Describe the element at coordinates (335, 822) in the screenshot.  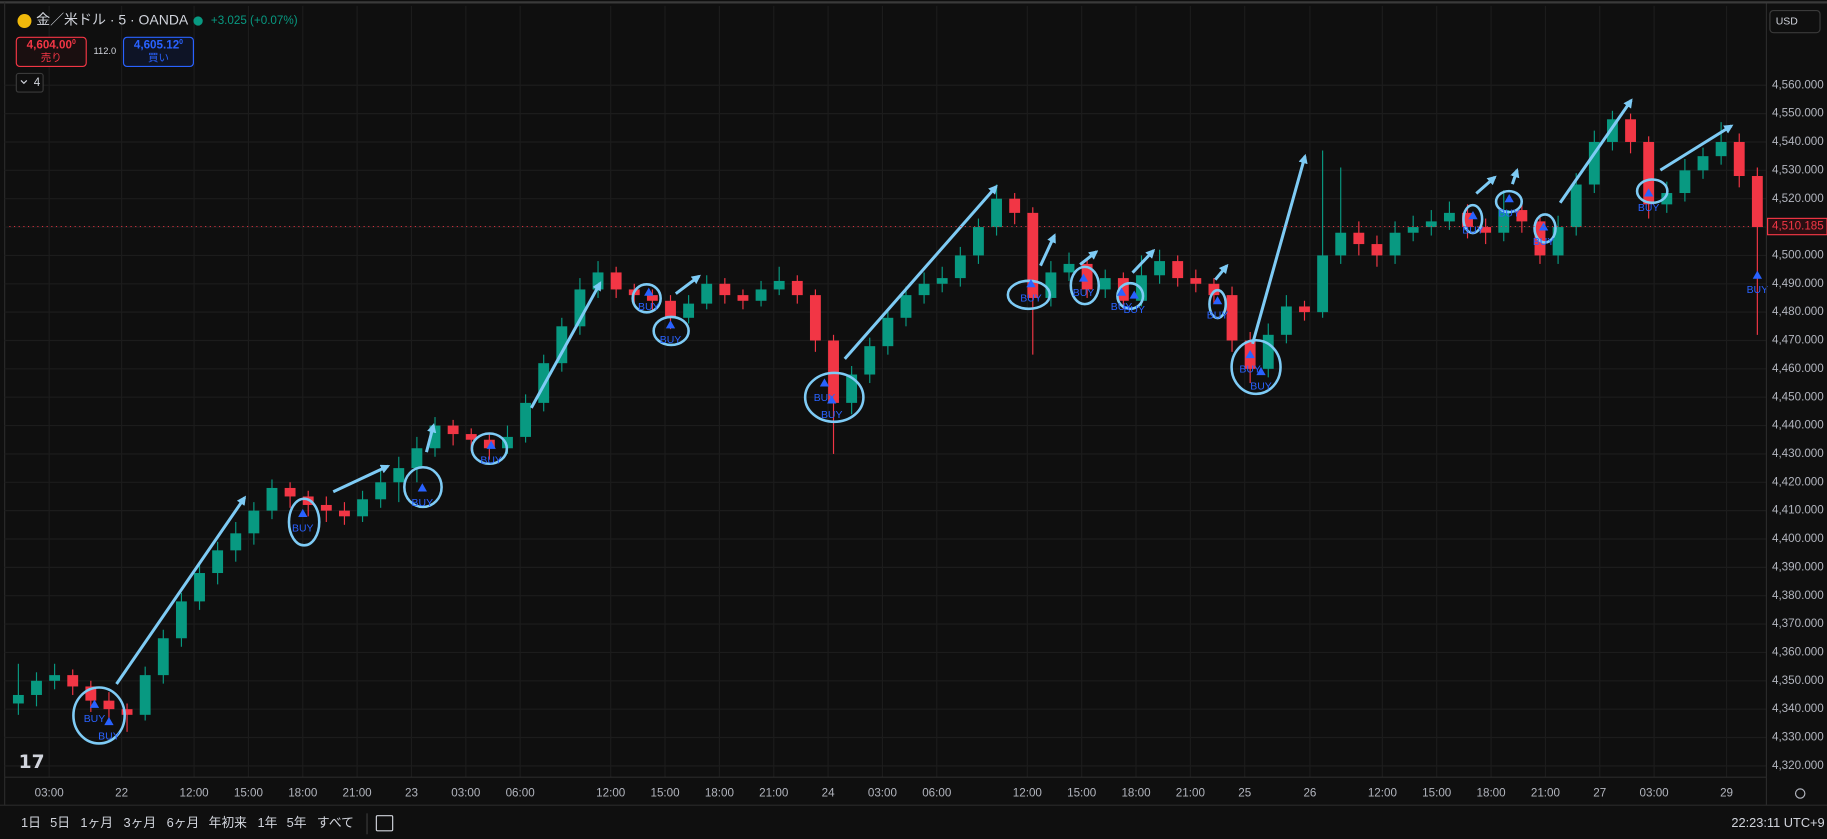
I see `range-button: すべて` at that location.